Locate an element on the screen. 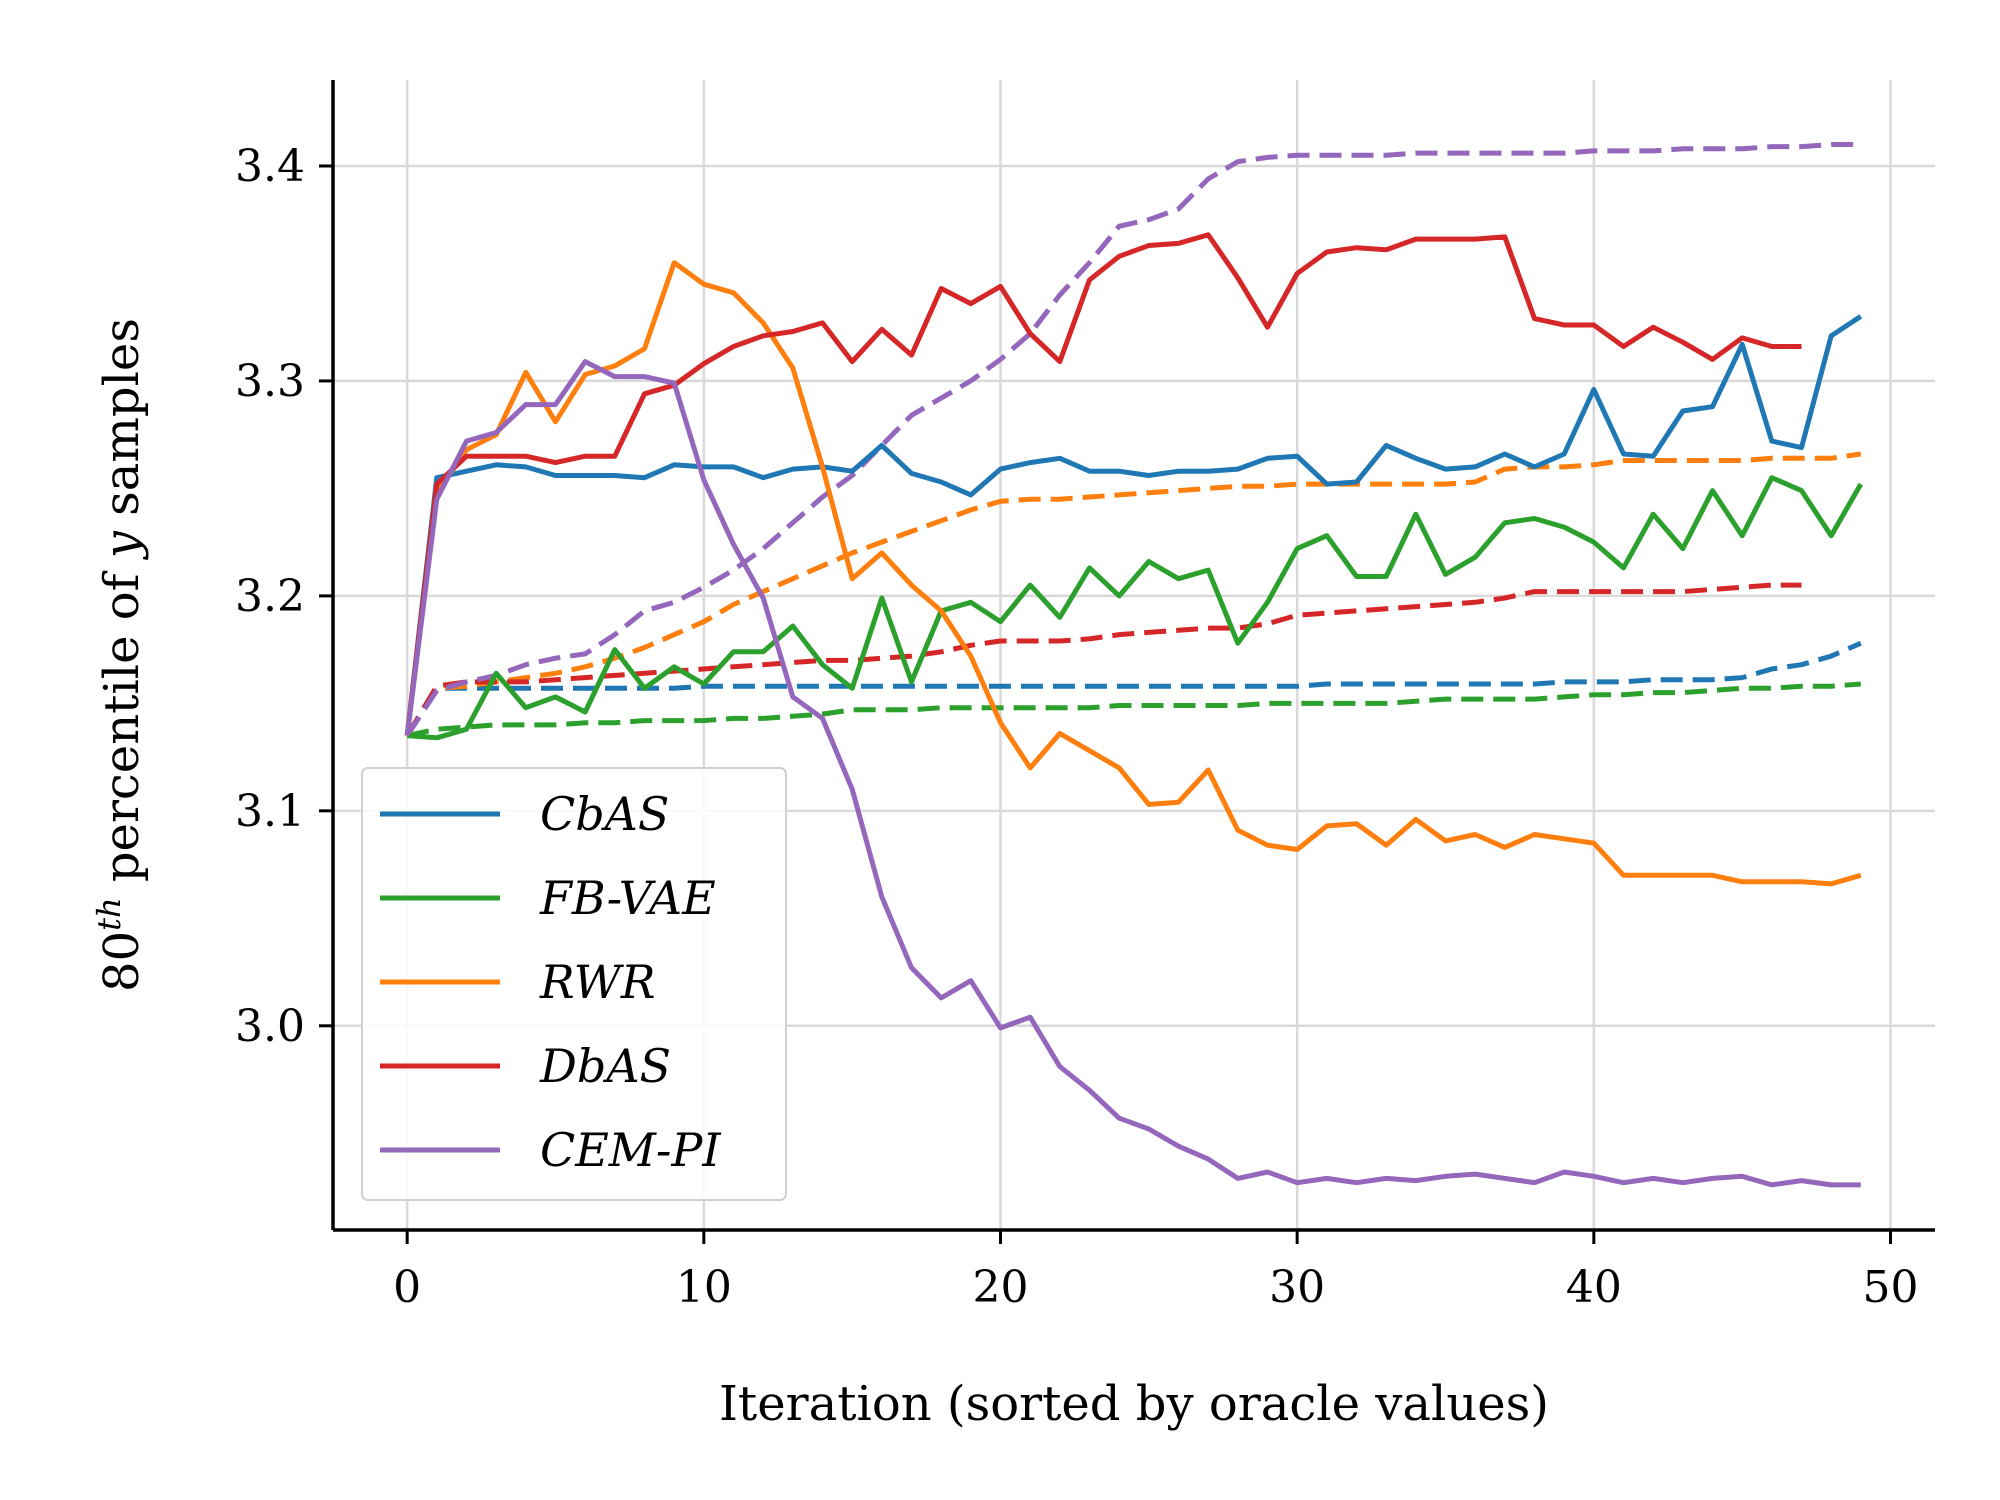 Image resolution: width=2000 pixels, height=1500 pixels. legend-label-dbas: DbAS is located at coordinates (605, 1066).